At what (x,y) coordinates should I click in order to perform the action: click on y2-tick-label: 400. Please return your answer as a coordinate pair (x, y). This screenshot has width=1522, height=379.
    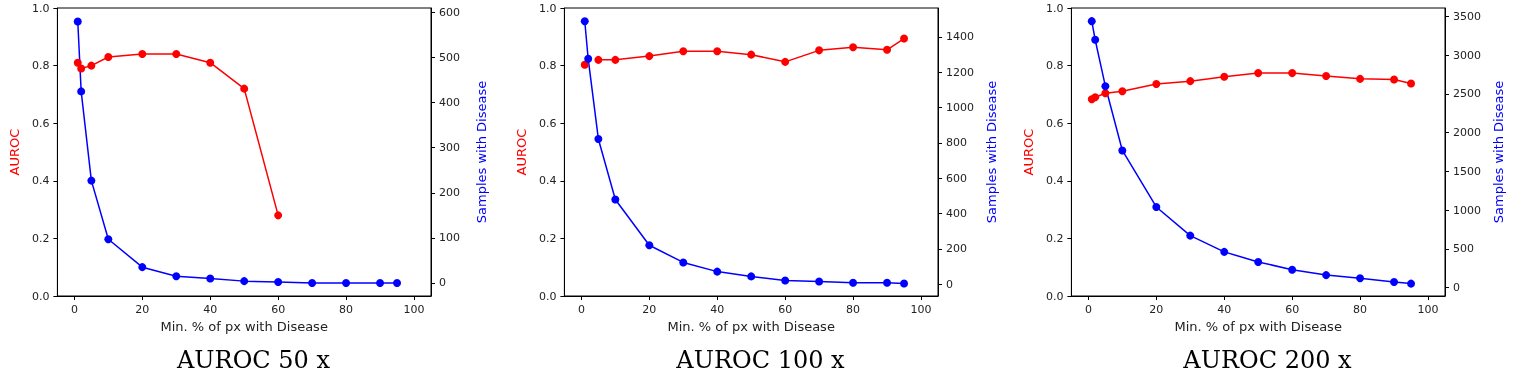
    Looking at the image, I should click on (956, 213).